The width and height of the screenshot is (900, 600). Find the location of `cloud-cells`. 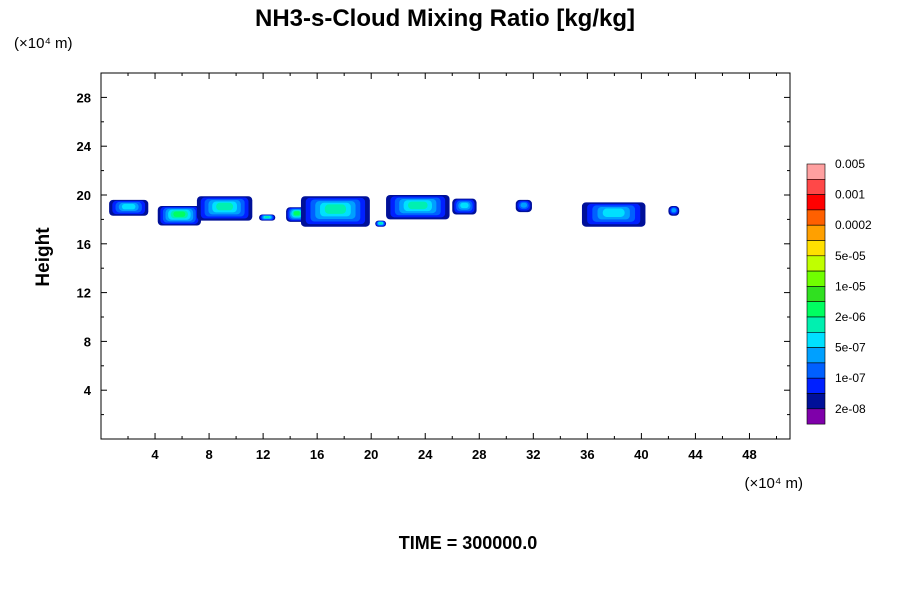

cloud-cells is located at coordinates (394, 211).